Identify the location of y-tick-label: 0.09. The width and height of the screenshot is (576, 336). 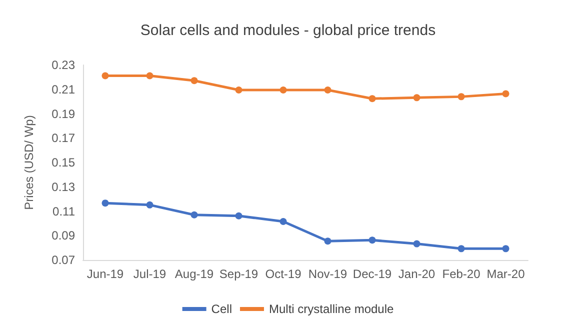
(64, 235).